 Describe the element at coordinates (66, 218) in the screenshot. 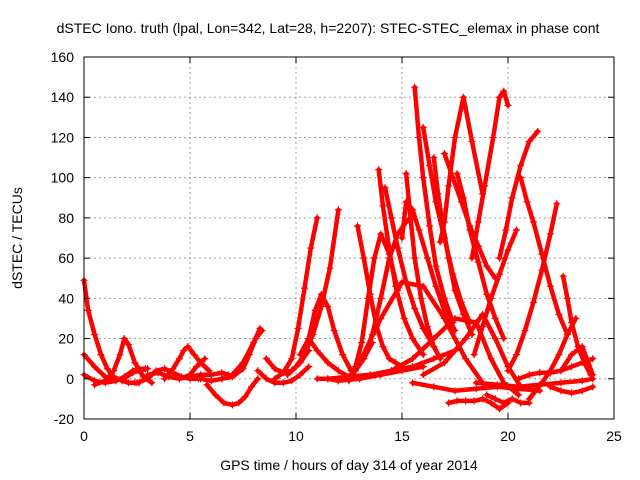

I see `y-tick-label: 80` at that location.